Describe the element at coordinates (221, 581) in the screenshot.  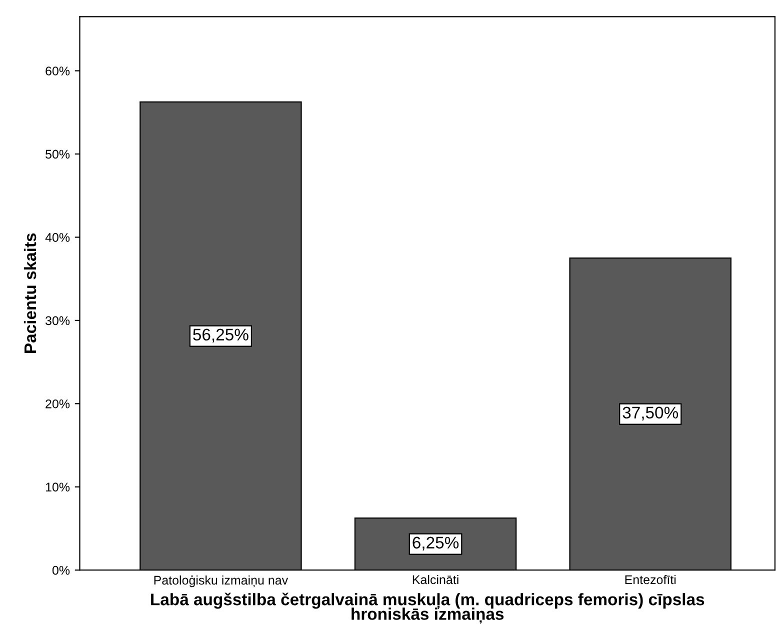
I see `x-tick-label: Patoloģisku izmaiņu nav` at that location.